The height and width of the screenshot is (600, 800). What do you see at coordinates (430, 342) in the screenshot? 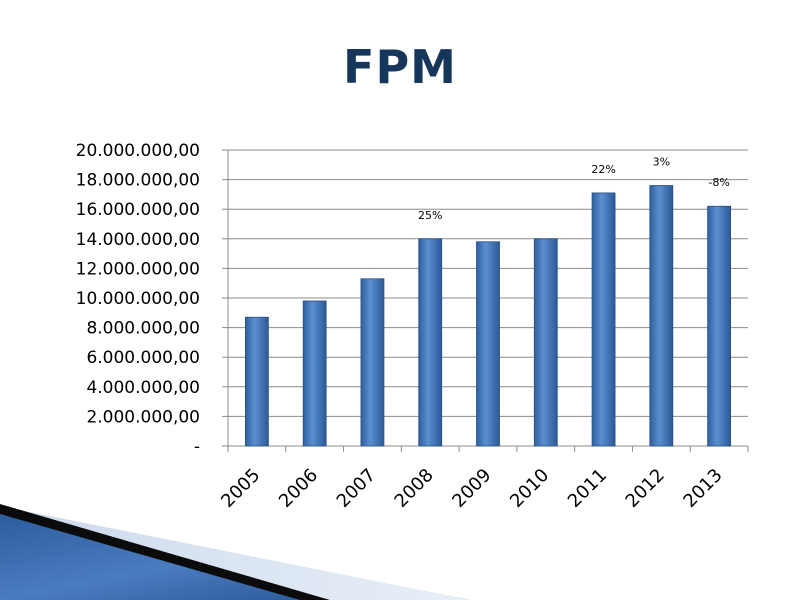
I see `bar-2008` at bounding box center [430, 342].